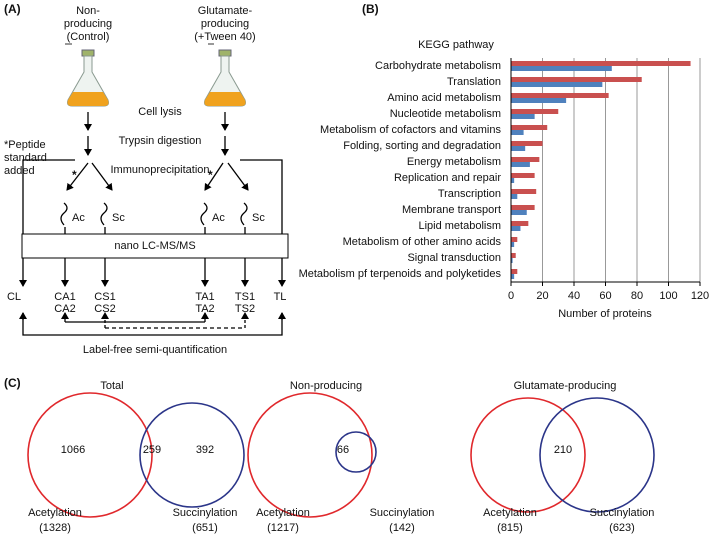  What do you see at coordinates (474, 82) in the screenshot?
I see `category-label: Translation` at bounding box center [474, 82].